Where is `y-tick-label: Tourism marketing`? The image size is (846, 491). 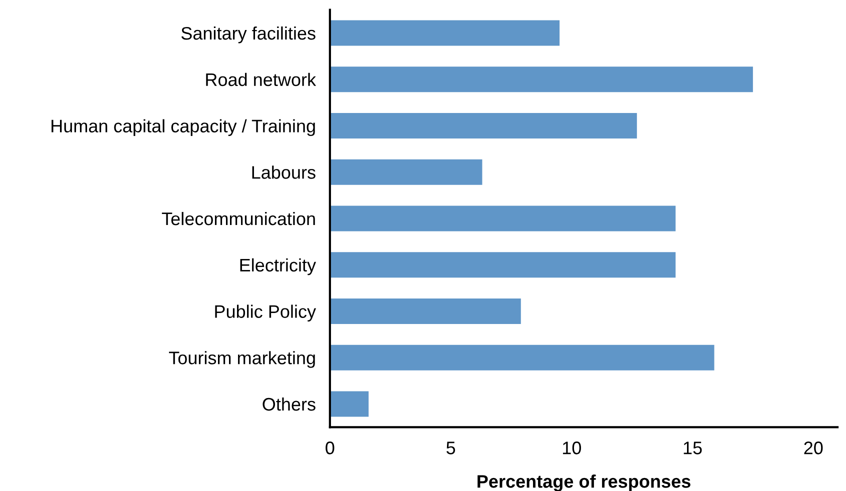
y-tick-label: Tourism marketing is located at coordinates (241, 359).